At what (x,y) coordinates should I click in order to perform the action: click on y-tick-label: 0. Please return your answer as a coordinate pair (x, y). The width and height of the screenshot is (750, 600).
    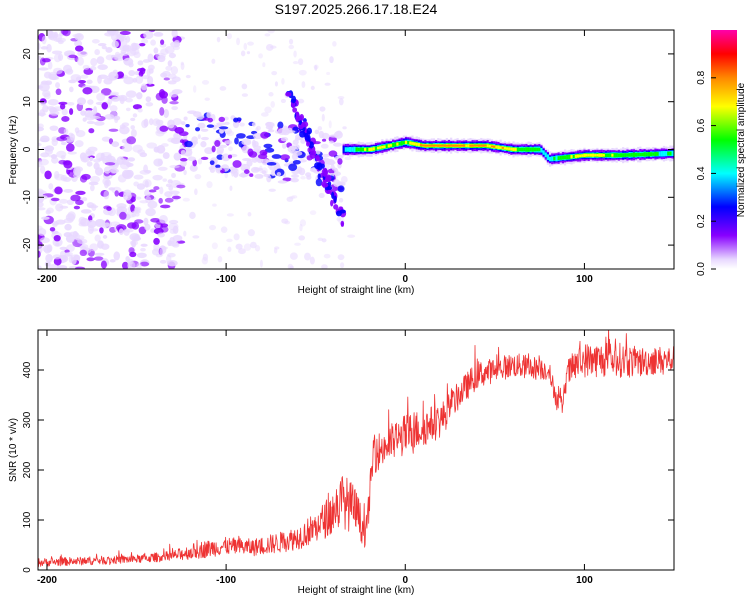
    Looking at the image, I should click on (27, 149).